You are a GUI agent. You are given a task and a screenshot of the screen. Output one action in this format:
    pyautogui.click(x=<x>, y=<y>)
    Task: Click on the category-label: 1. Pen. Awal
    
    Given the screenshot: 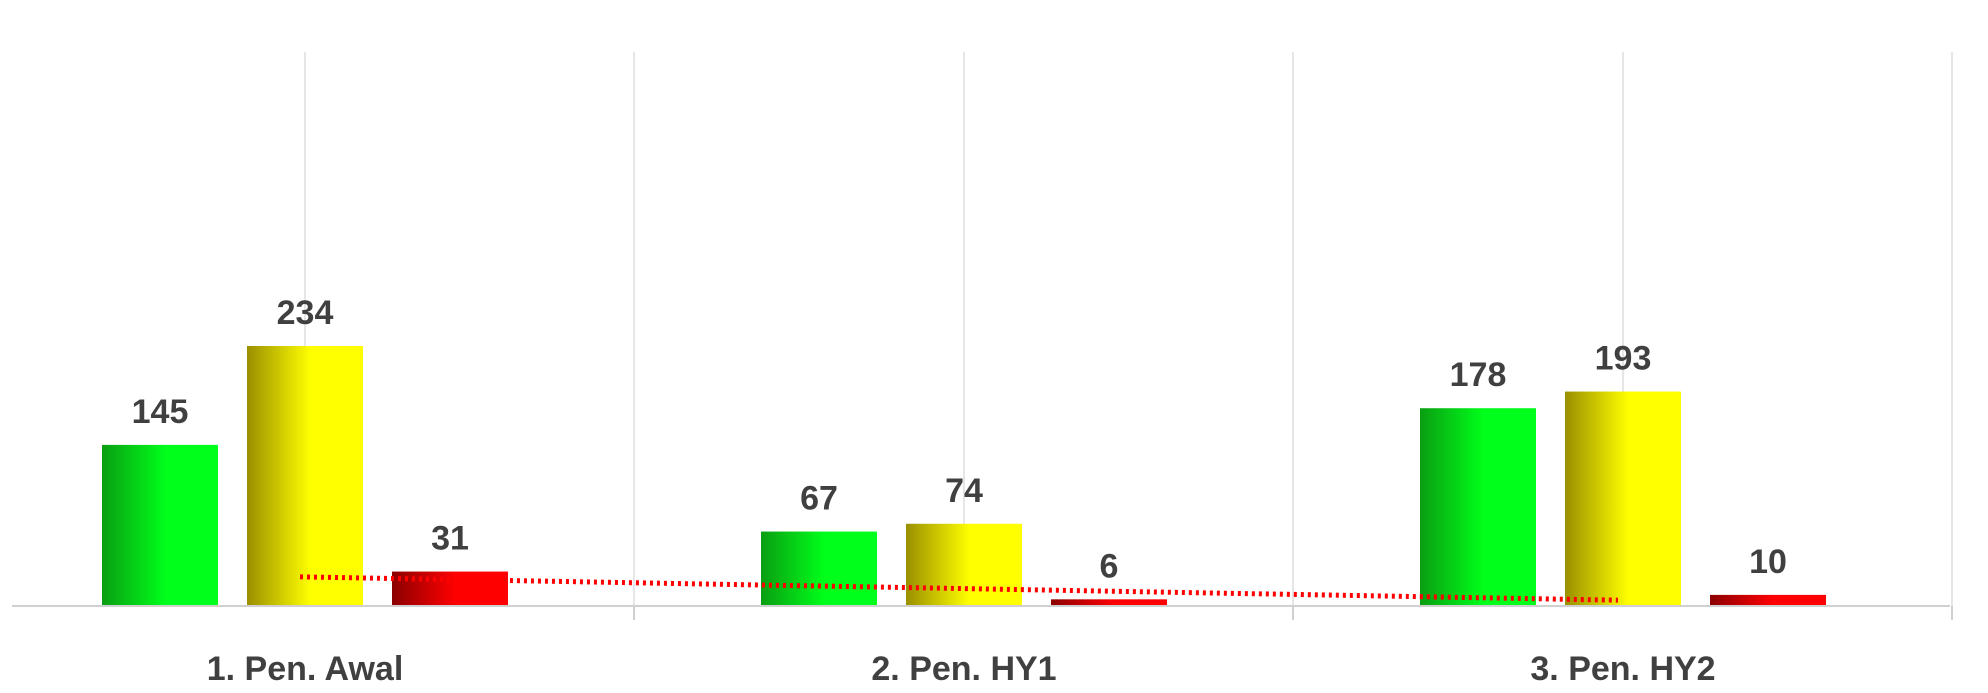 What is the action you would take?
    pyautogui.click(x=305, y=669)
    